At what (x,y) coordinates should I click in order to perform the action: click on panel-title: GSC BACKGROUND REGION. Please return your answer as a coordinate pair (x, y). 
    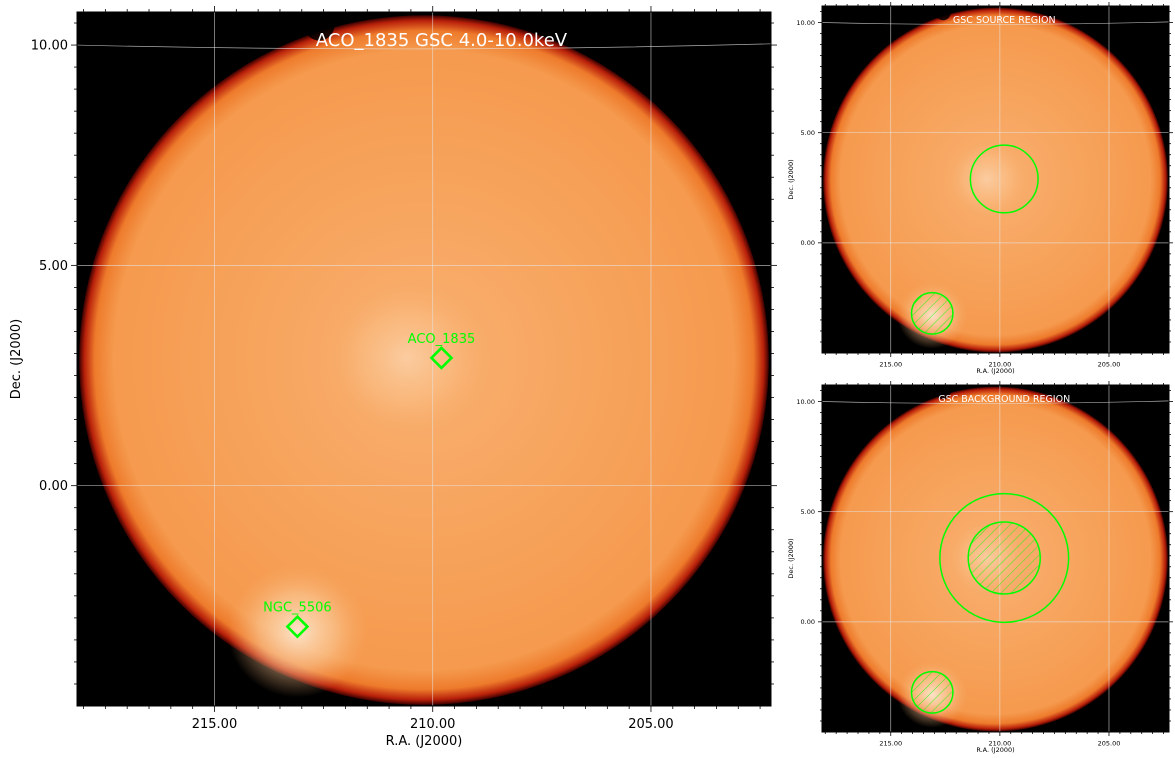
    Looking at the image, I should click on (1004, 399).